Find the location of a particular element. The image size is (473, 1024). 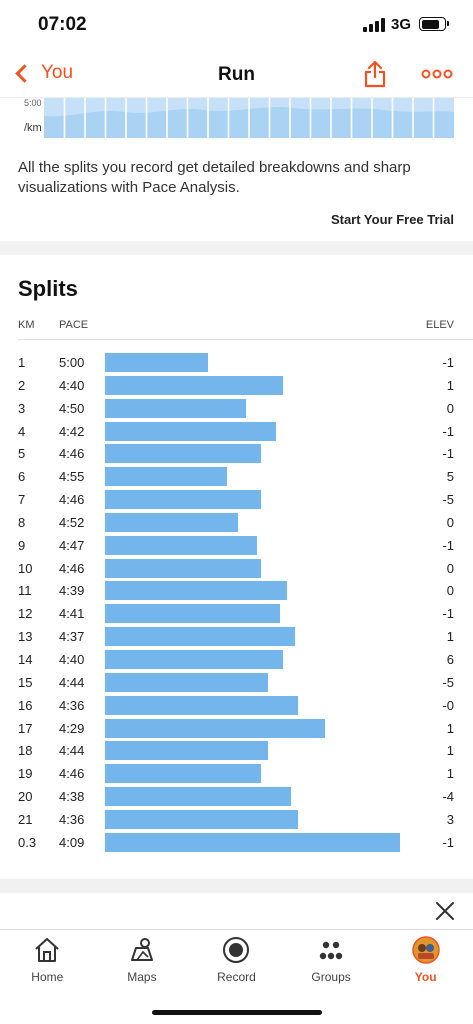

split-pace: 4:55 is located at coordinates (72, 477).